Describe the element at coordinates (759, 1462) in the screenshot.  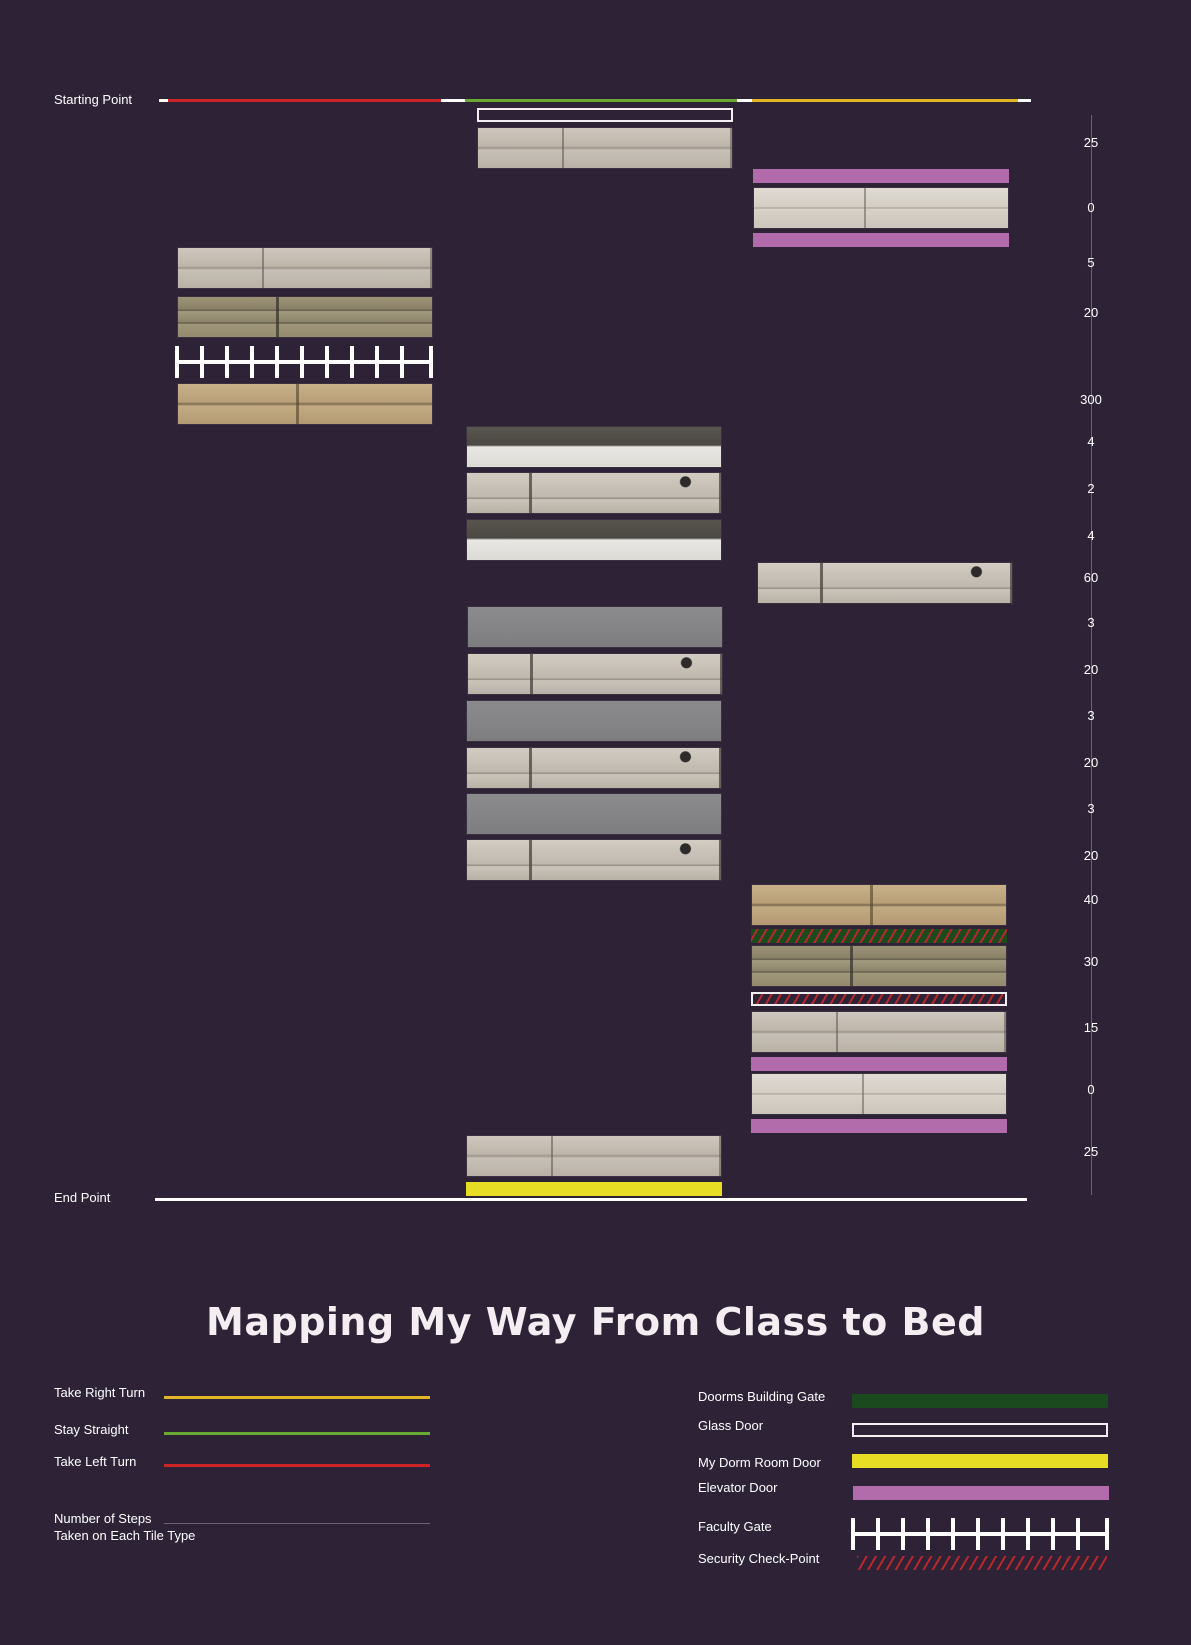
I see `legend-dorm-door-label: My Dorm Room Door` at that location.